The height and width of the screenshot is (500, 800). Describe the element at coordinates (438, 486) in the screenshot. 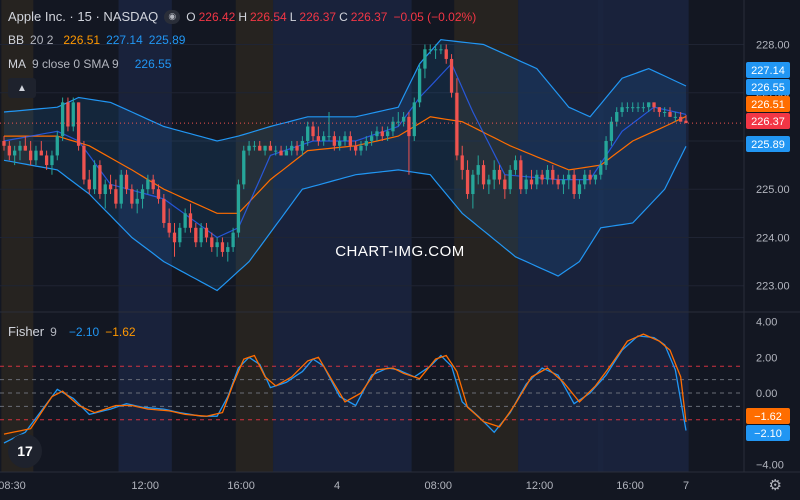

I see `time-tick-label: 08:00` at that location.